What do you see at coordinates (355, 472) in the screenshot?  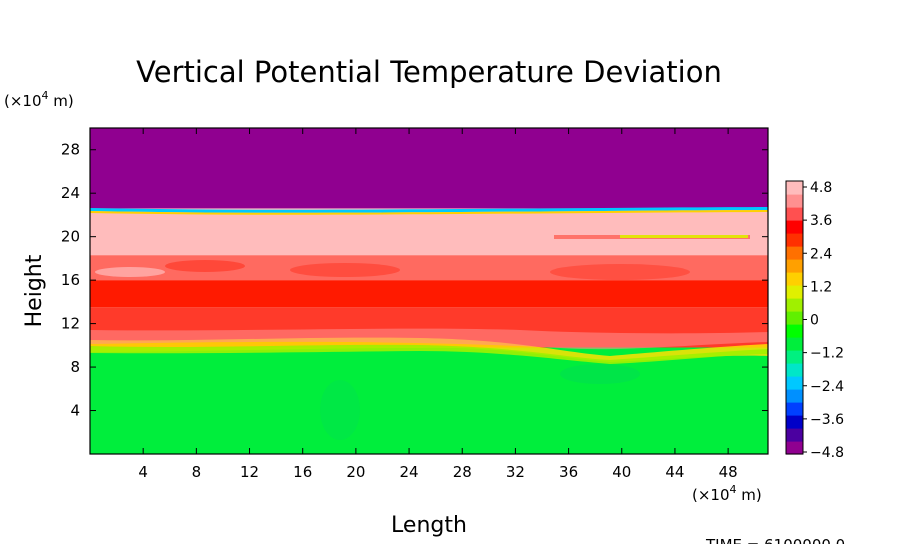 I see `x-tick-label: 20` at bounding box center [355, 472].